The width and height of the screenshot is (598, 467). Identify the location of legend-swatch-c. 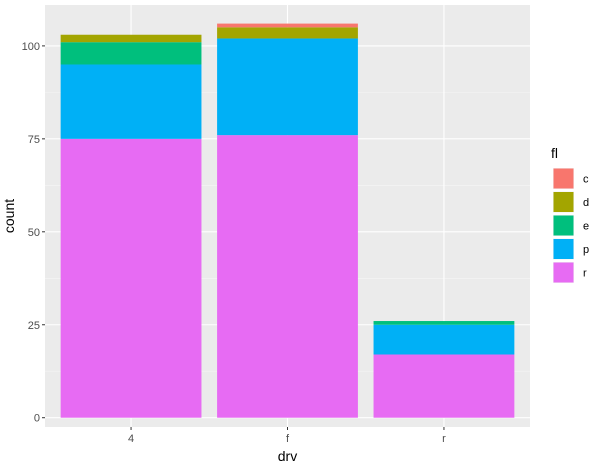
(563, 178).